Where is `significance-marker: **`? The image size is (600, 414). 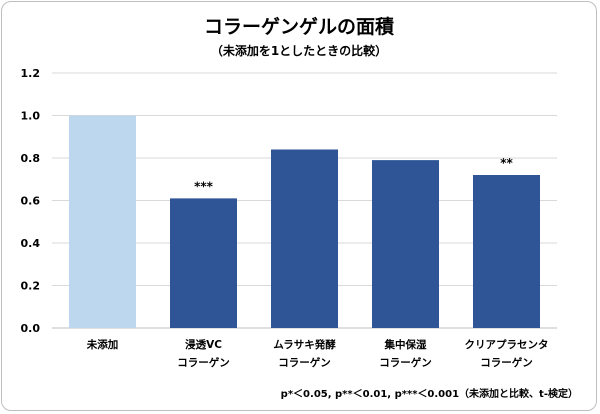 significance-marker: ** is located at coordinates (506, 163).